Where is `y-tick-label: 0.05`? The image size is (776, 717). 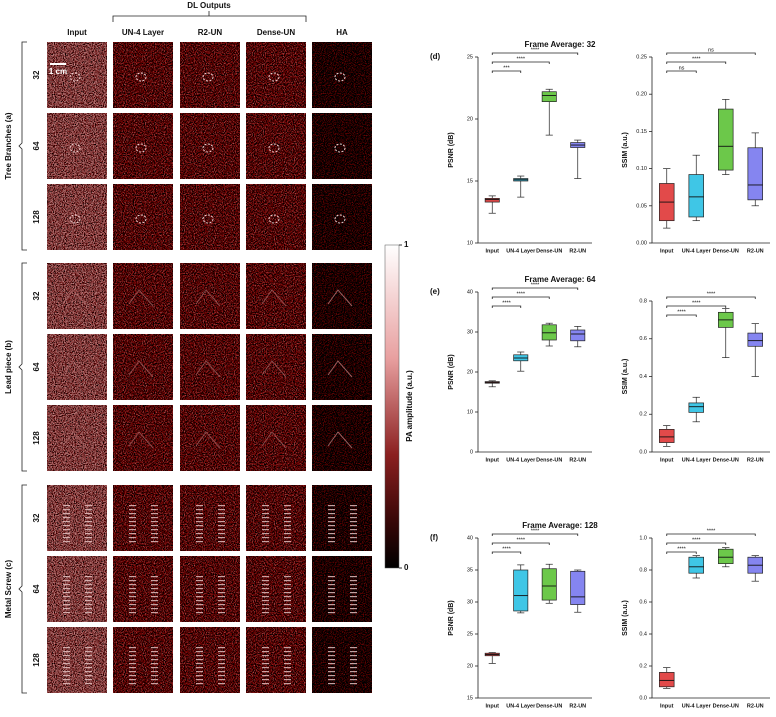
y-tick-label: 0.05 is located at coordinates (641, 206).